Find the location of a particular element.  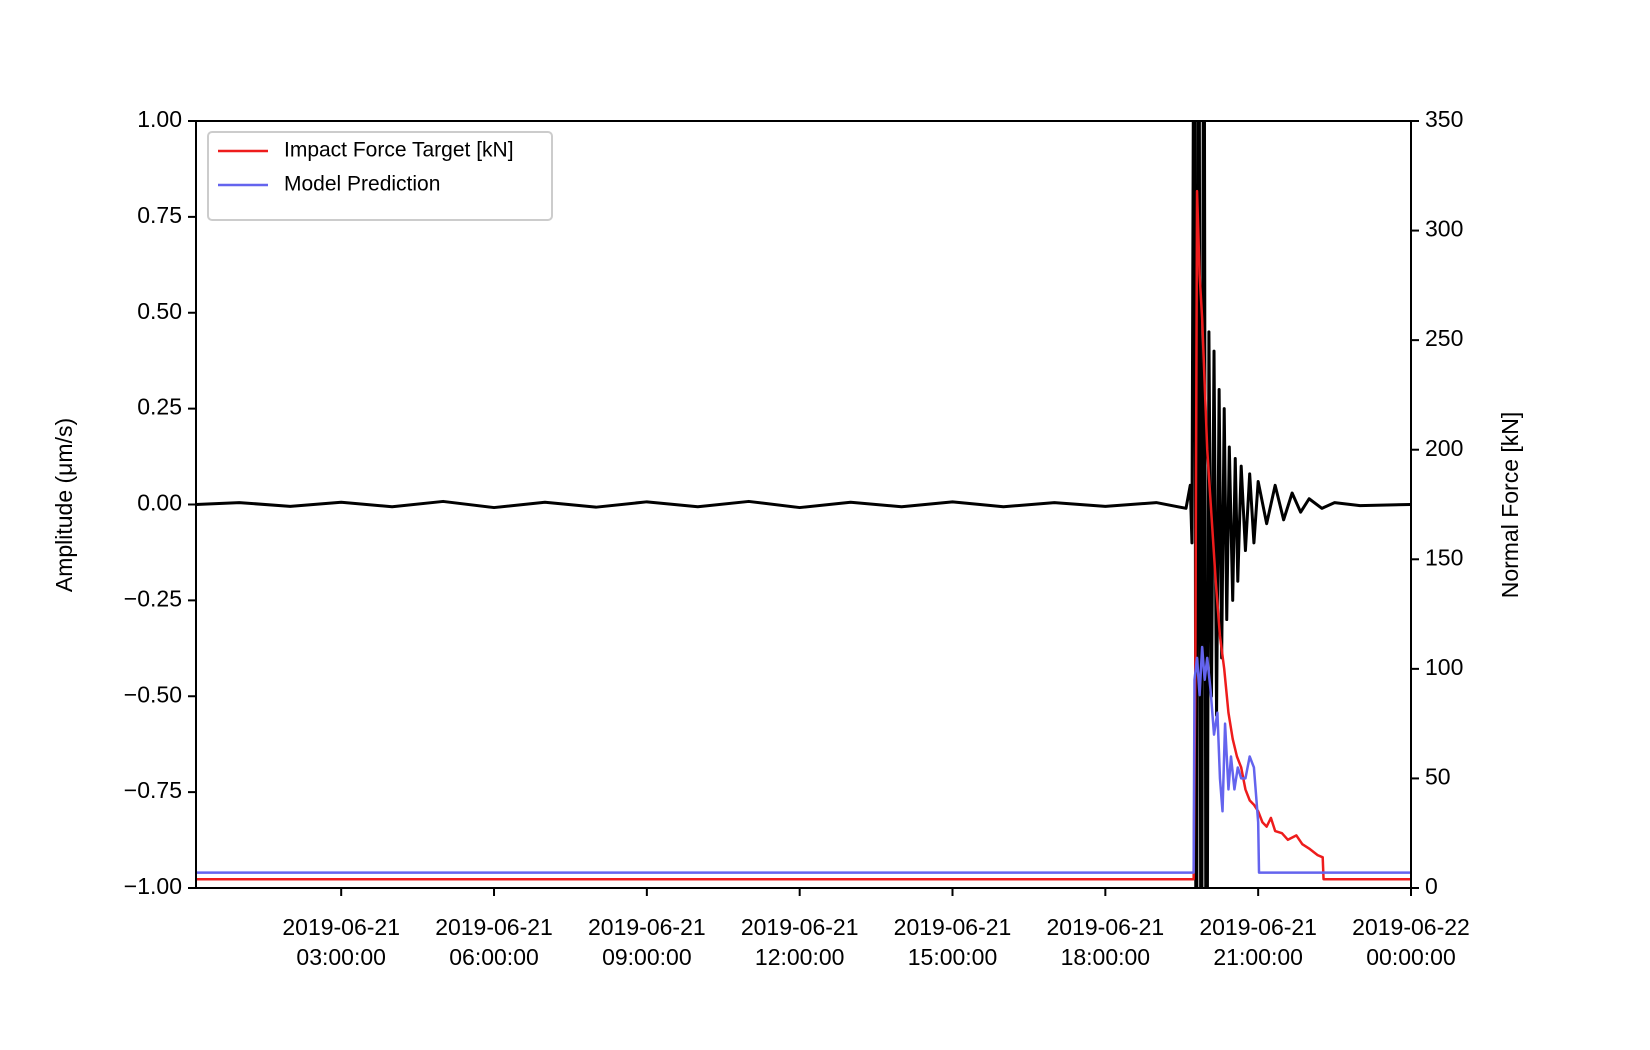

y-tick-label: 1.00 is located at coordinates (159, 119).